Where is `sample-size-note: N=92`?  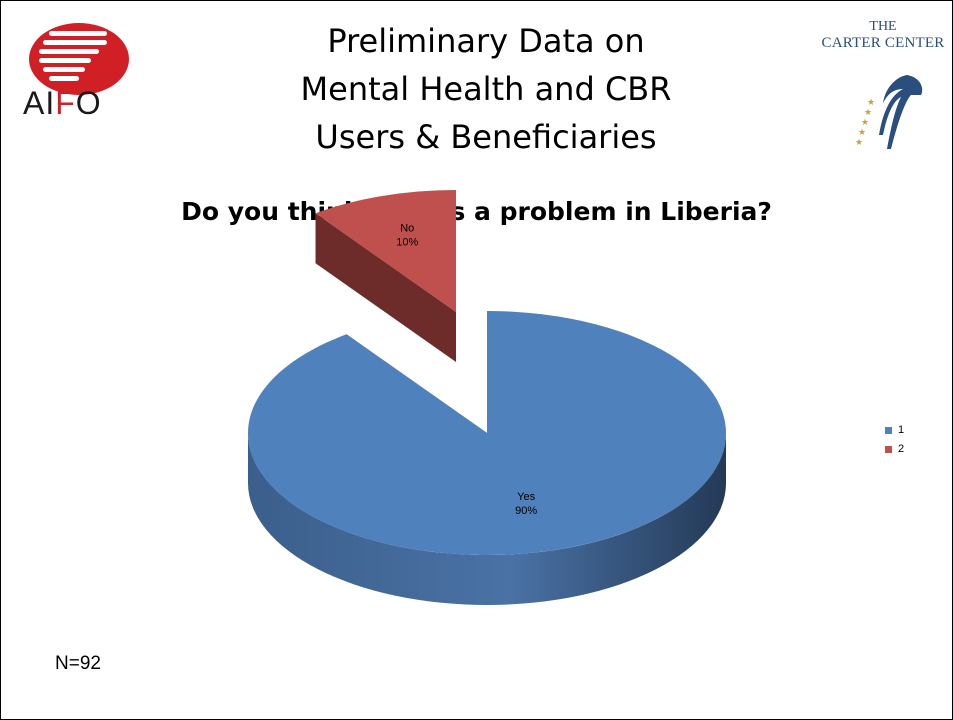
sample-size-note: N=92 is located at coordinates (78, 663).